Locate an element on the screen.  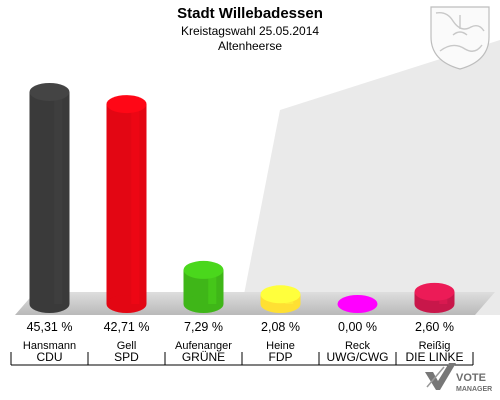
vote-manager-logo: VOTE MANAGER is located at coordinates (458, 378).